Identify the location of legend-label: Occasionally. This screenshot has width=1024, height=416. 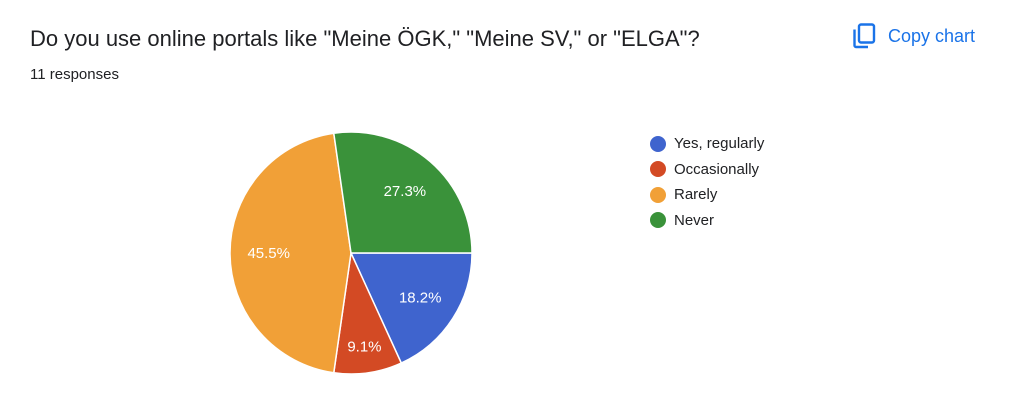
(717, 169).